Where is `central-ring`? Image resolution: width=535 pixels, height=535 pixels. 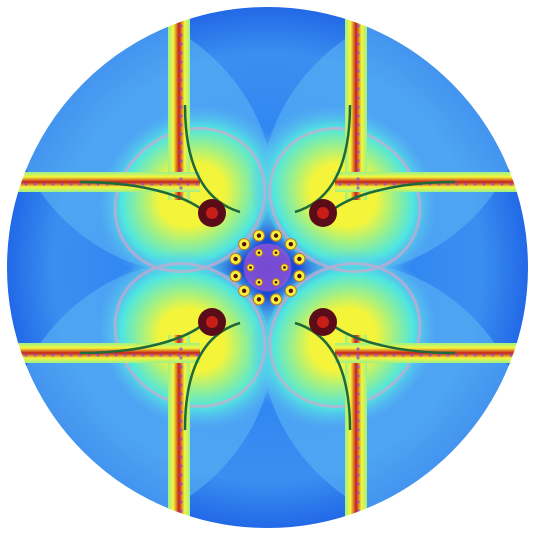 central-ring is located at coordinates (267, 267).